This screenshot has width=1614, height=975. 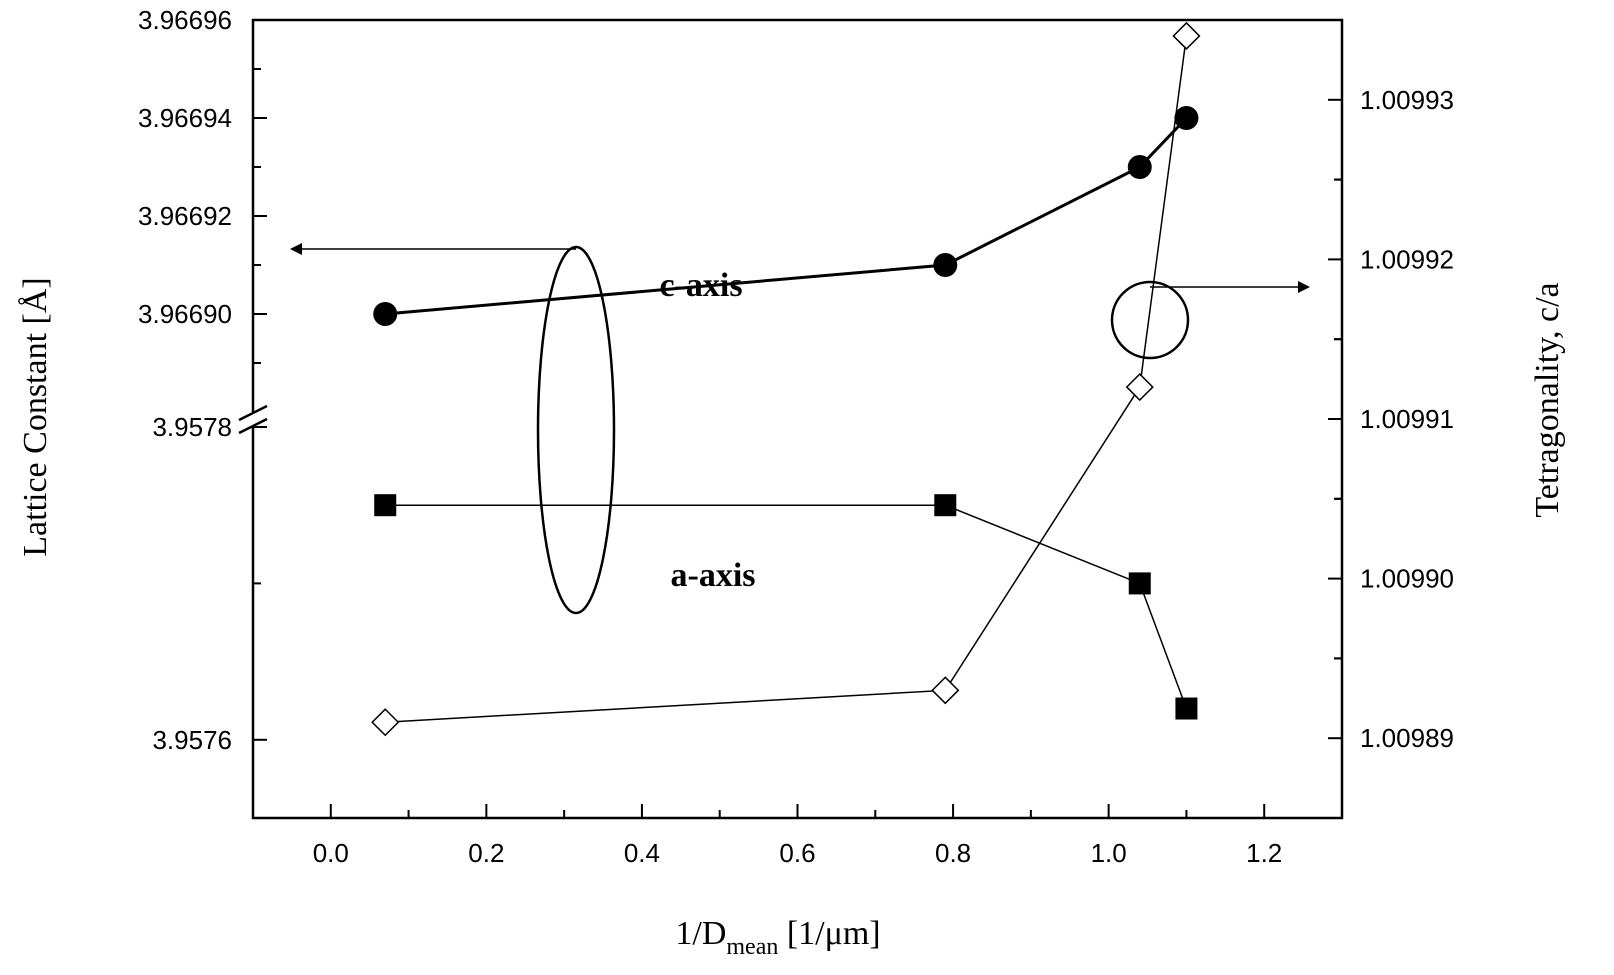 I want to click on left-tick-label: 3.9578, so click(x=192, y=427).